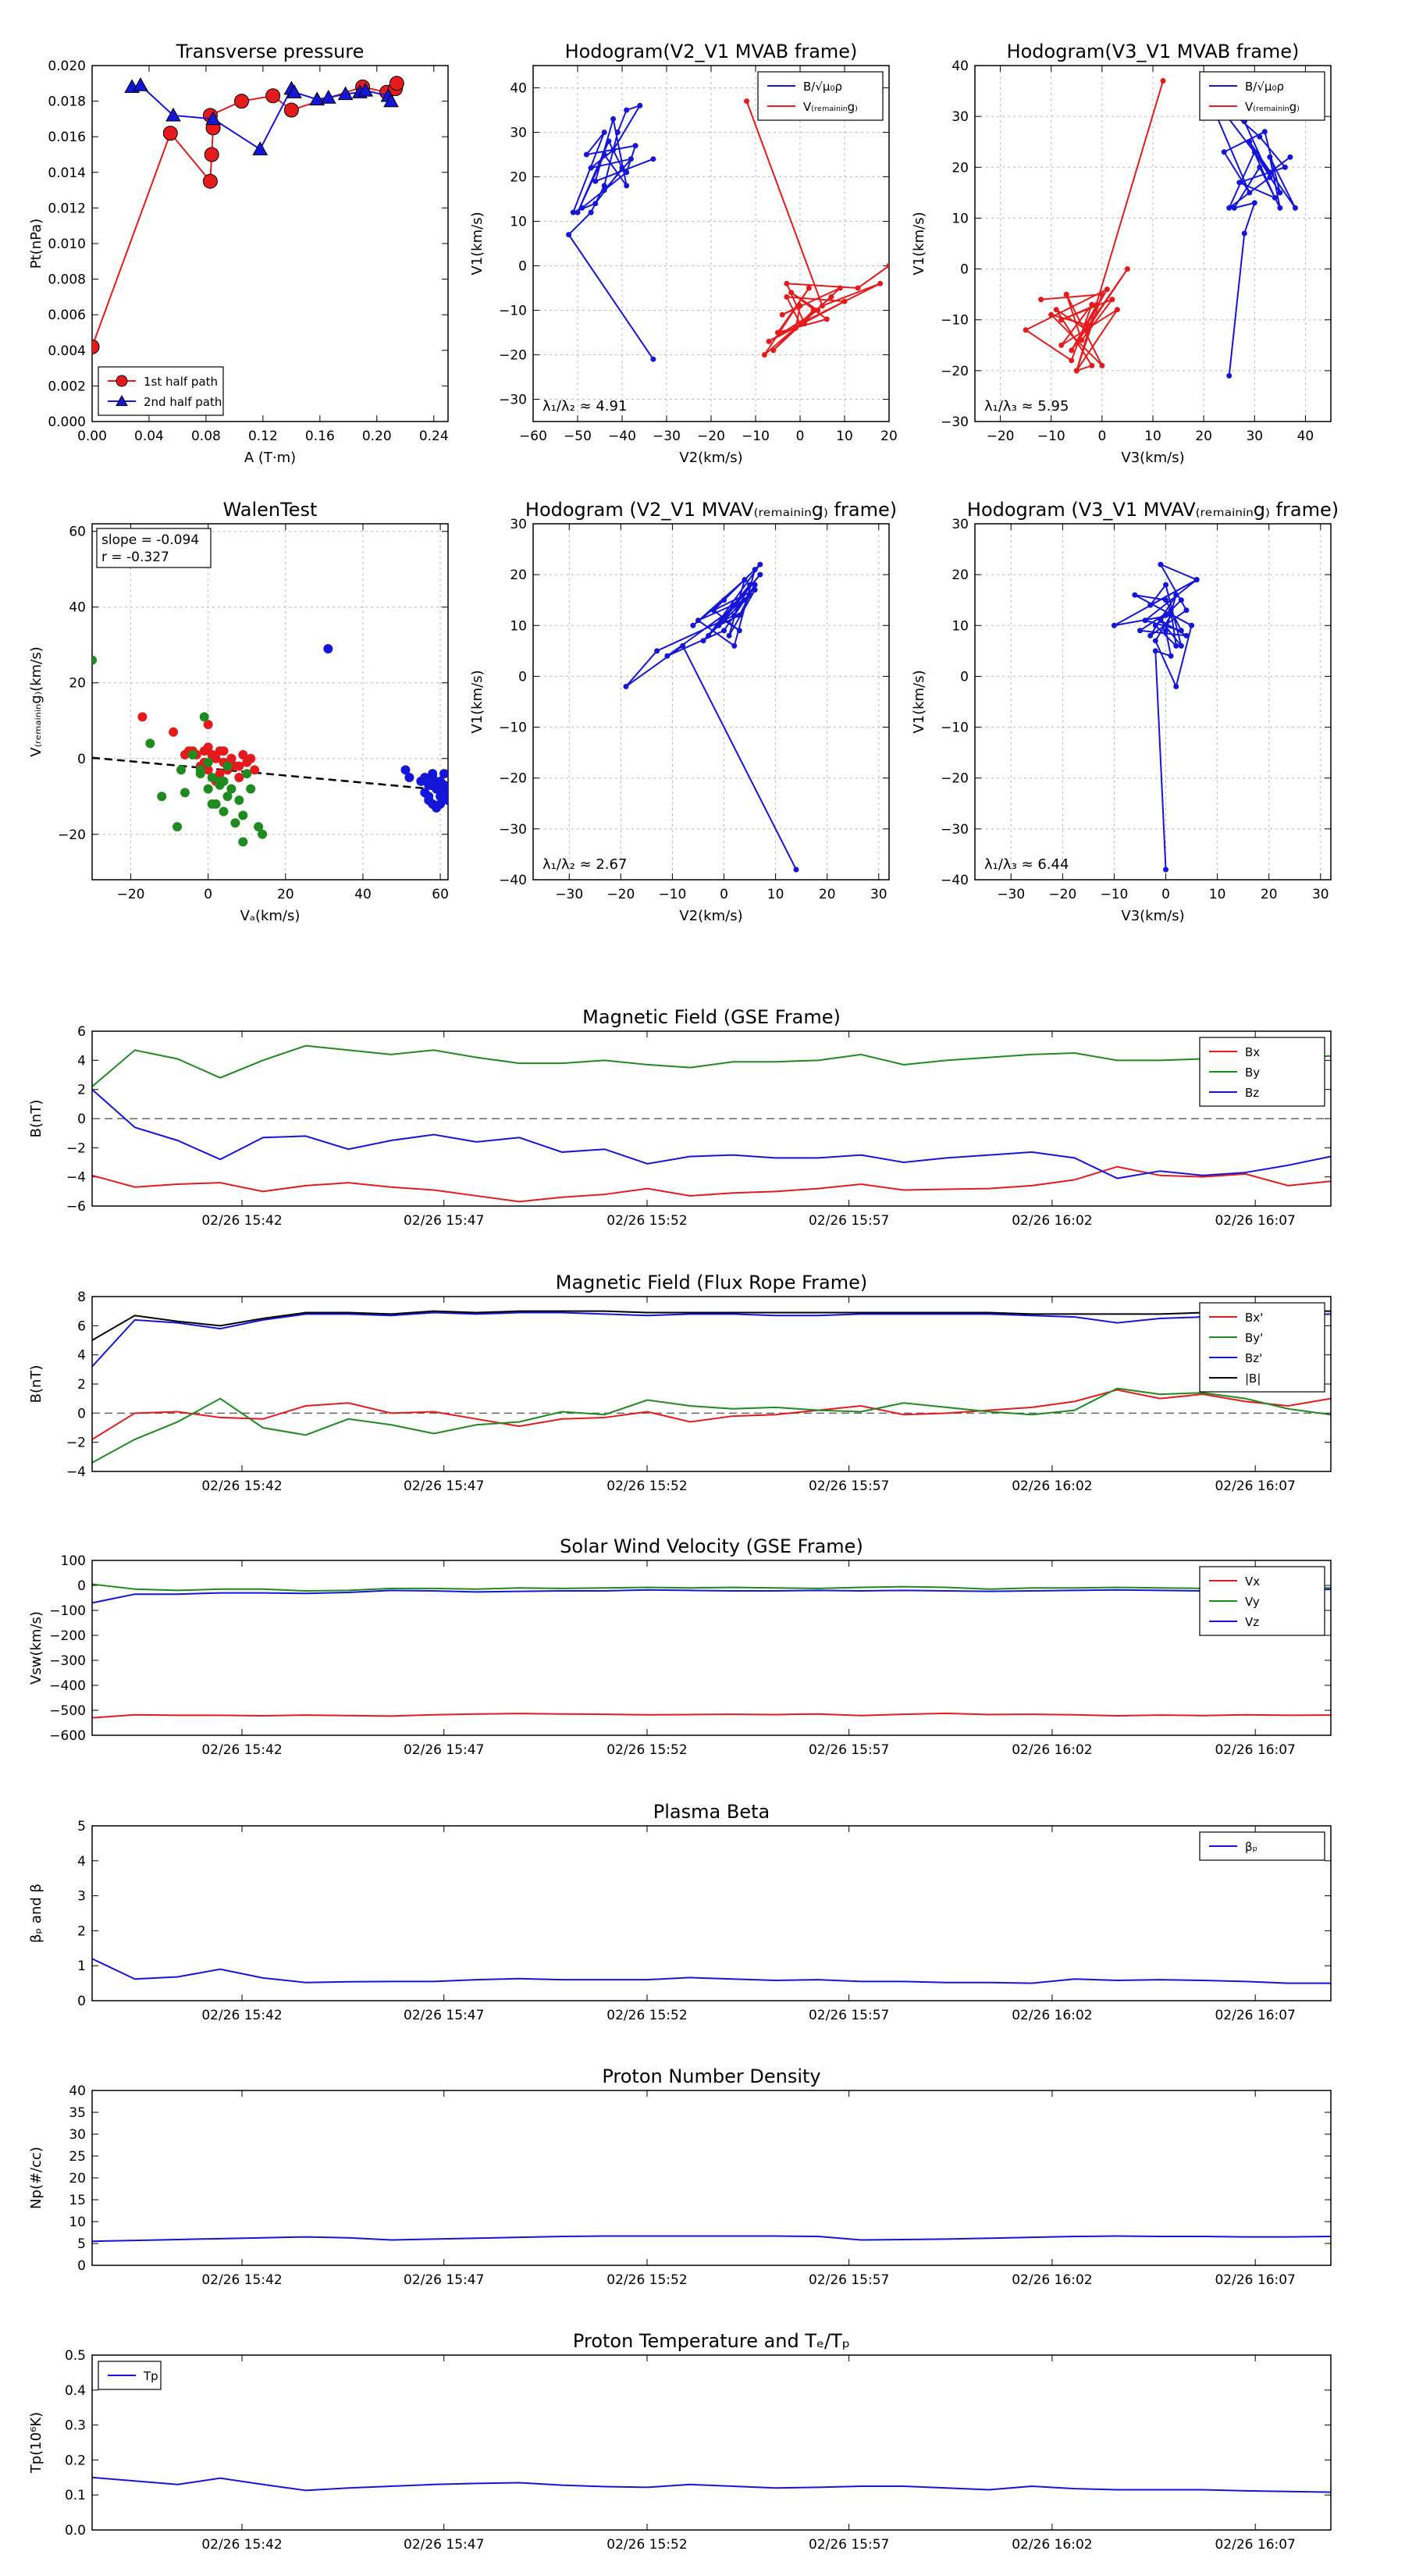 This screenshot has width=1405, height=2576. What do you see at coordinates (1165, 894) in the screenshot?
I see `x-tick-label: 0` at bounding box center [1165, 894].